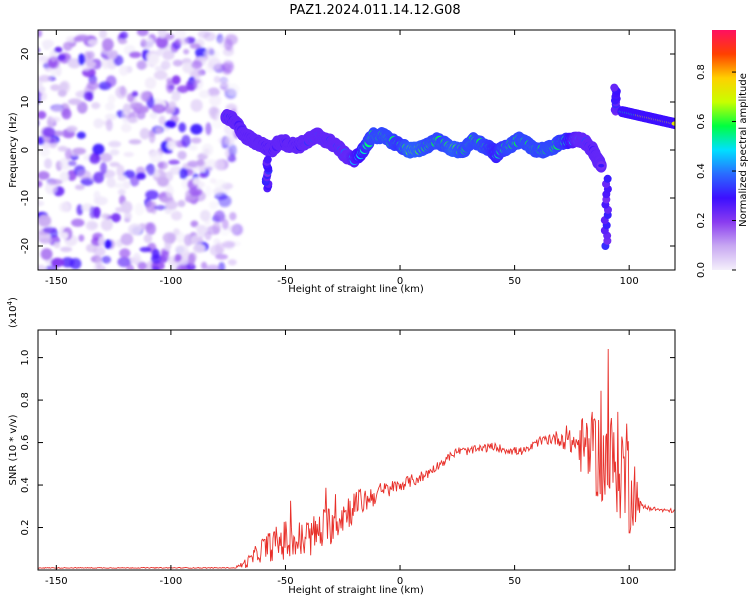  What do you see at coordinates (601, 165) in the screenshot?
I see `ridge-core` at bounding box center [601, 165].